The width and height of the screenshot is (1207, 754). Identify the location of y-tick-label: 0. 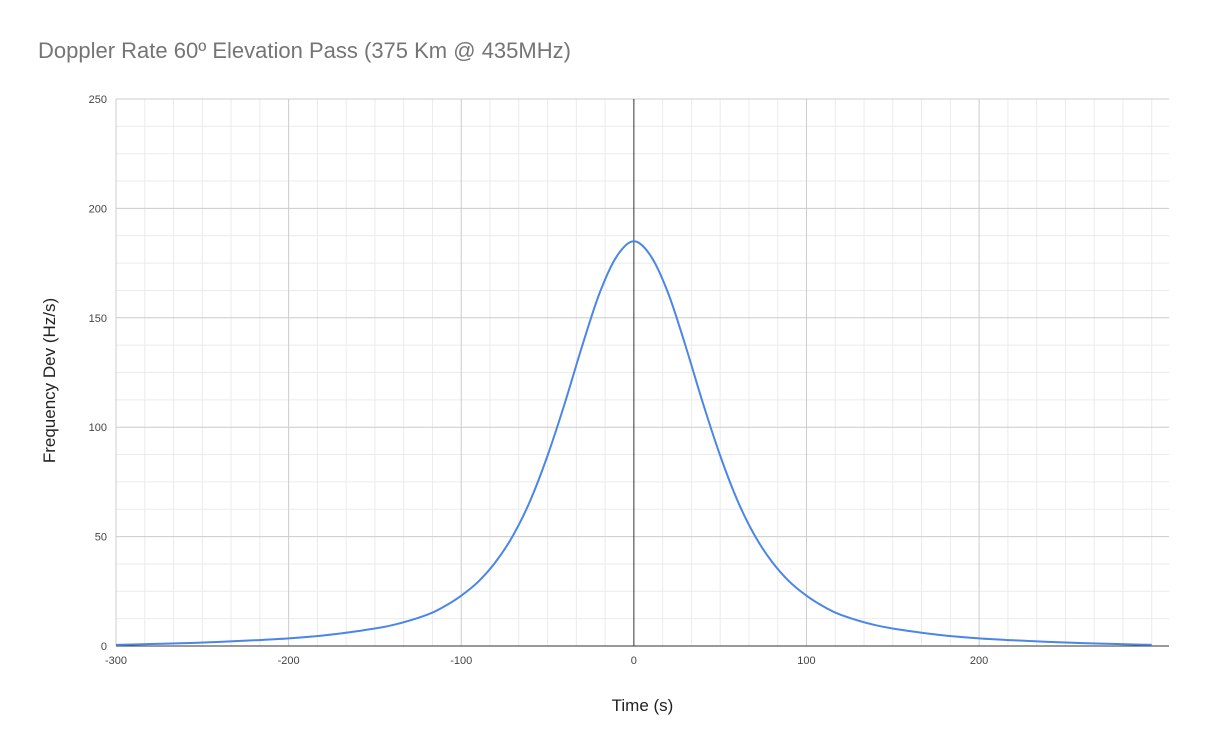
(104, 647).